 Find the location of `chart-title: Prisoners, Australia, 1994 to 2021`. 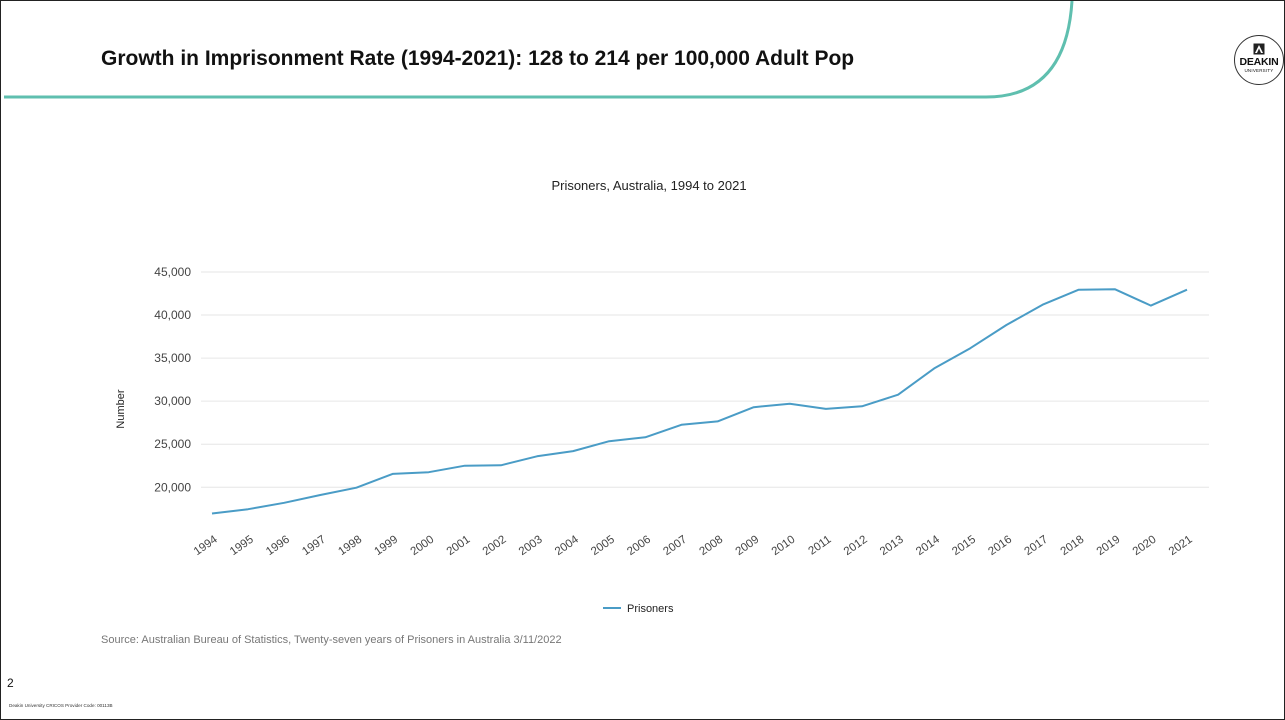

chart-title: Prisoners, Australia, 1994 to 2021 is located at coordinates (648, 185).